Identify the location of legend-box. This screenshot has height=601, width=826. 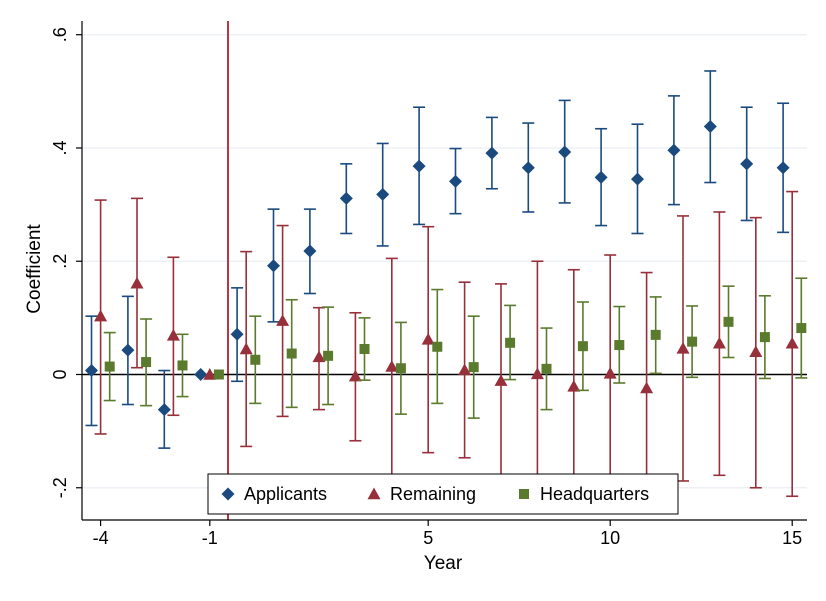
(443, 494).